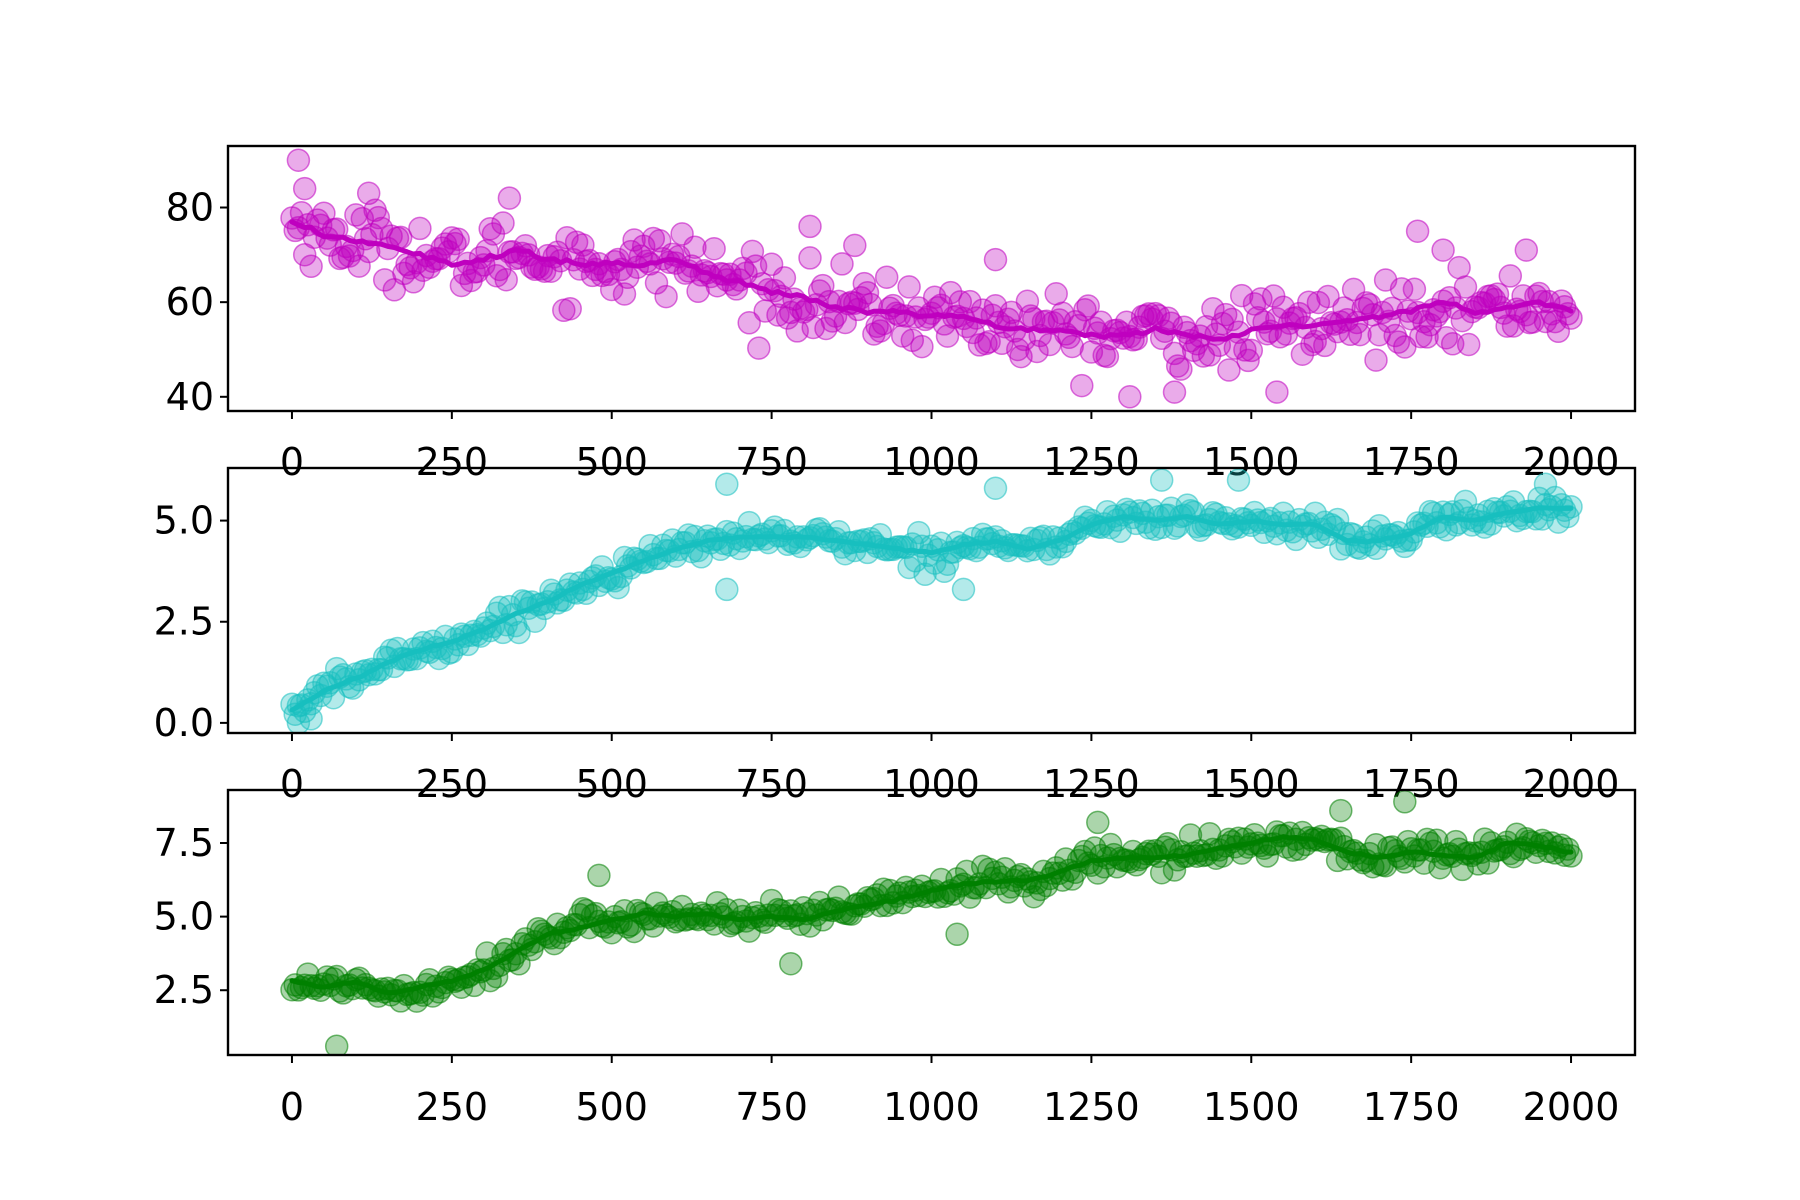 This screenshot has height=1200, width=1800. I want to click on y-tick-label: 40, so click(190, 397).